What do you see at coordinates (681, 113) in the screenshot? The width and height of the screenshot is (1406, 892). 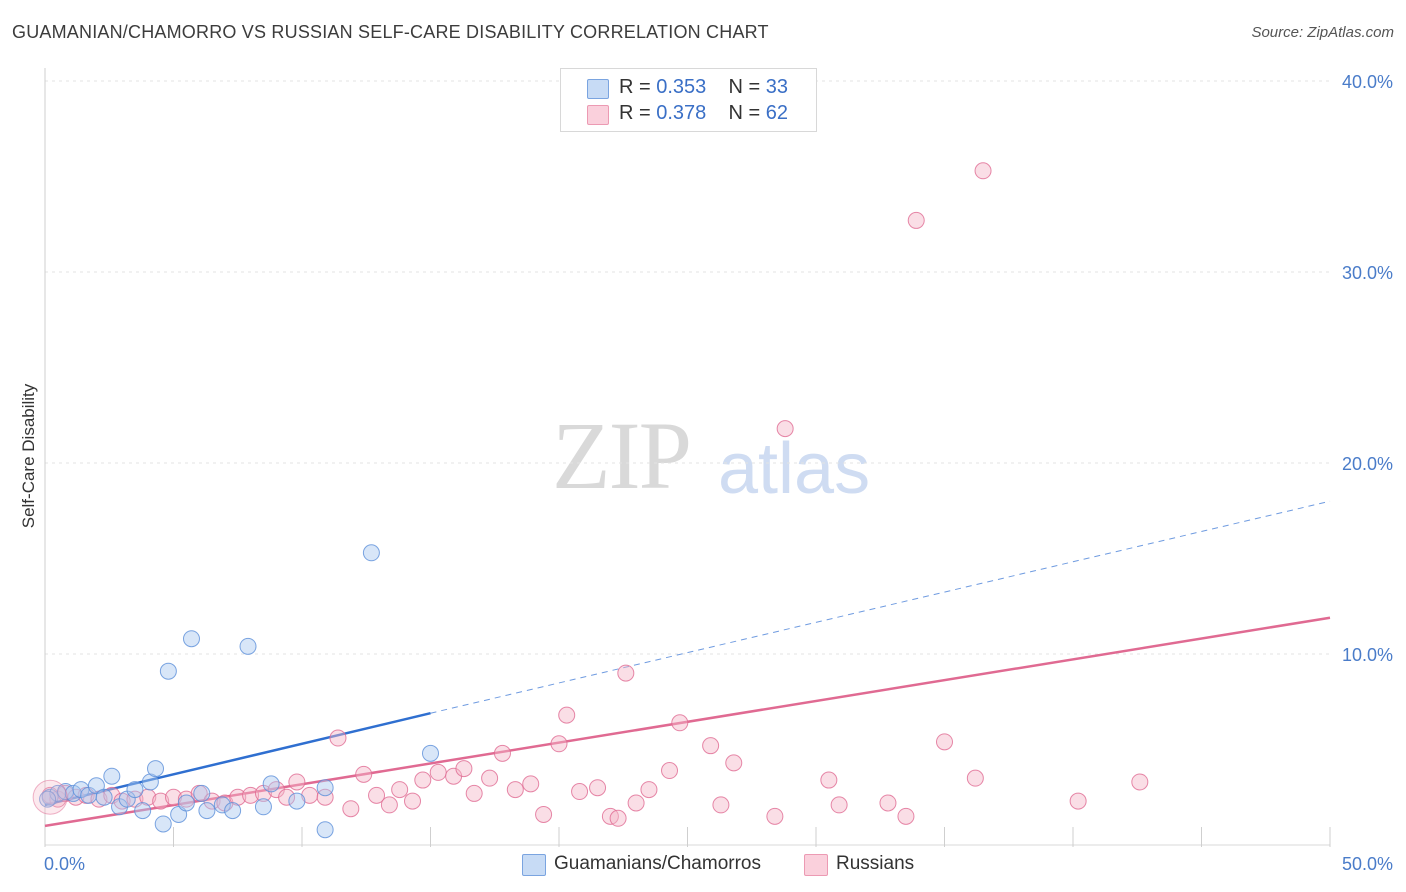 I see `legend-r-value: 0.378` at bounding box center [681, 113].